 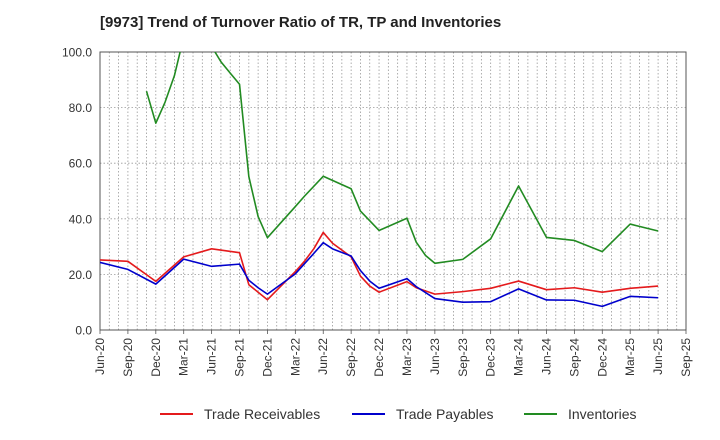 I want to click on x-tick-label: Sep-20, so click(x=128, y=357).